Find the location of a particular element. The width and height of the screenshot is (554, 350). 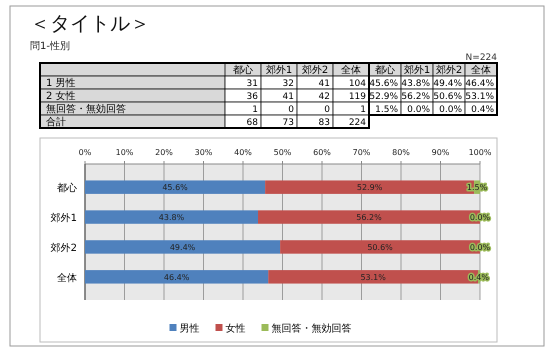

category-label: 1 男性 is located at coordinates (61, 83).